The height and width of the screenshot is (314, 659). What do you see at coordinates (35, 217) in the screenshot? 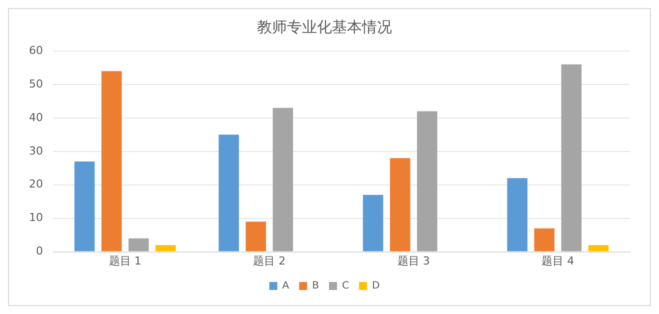
I see `y-tick-label: 10` at bounding box center [35, 217].